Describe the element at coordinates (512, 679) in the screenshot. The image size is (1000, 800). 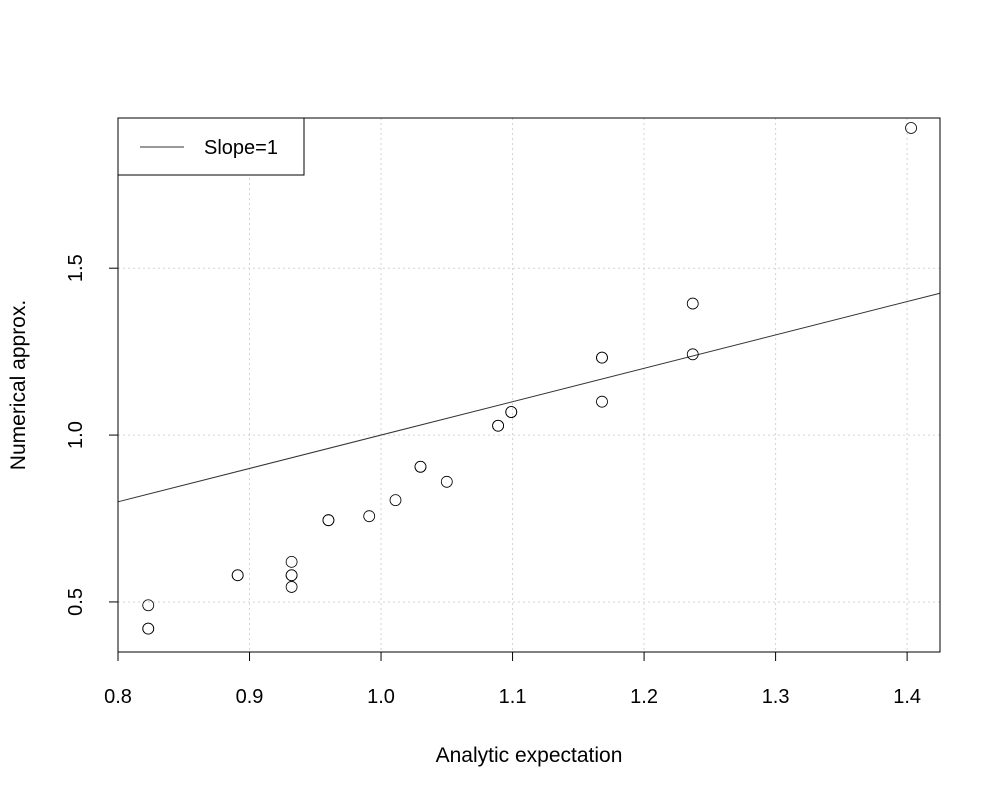
I see `x-axis: 0.8 0.9 1.0 1.1 1.2 1.3 1.4` at that location.